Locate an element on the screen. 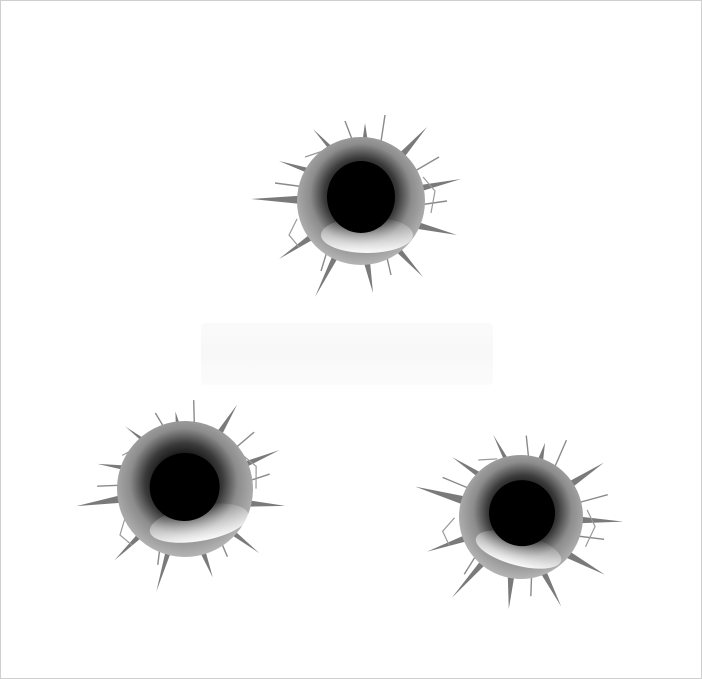  bullet-hole-bottom-left is located at coordinates (181, 495).